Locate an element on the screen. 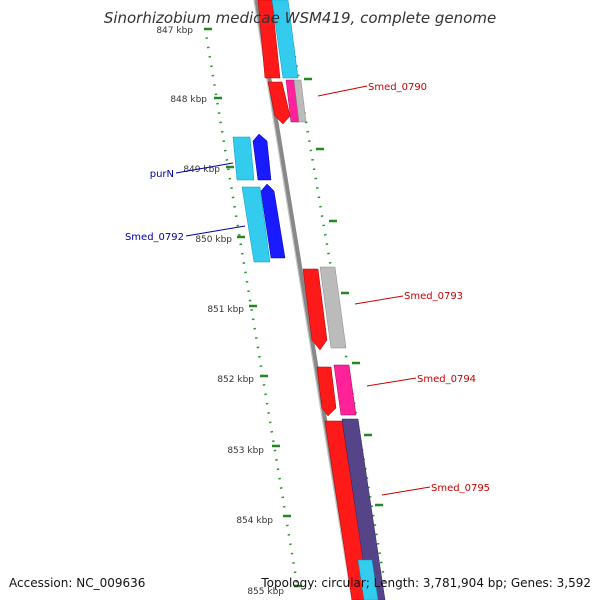  accession-text: Accession: NC_009636 is located at coordinates (77, 583).